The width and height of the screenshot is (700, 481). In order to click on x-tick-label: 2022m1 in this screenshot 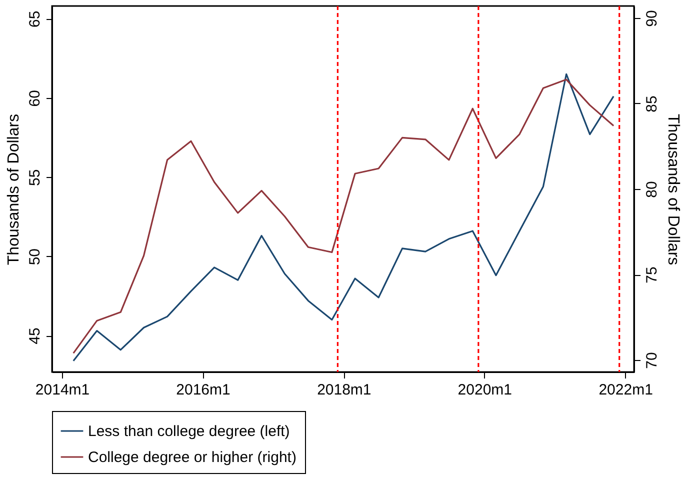, I will do `click(625, 390)`.